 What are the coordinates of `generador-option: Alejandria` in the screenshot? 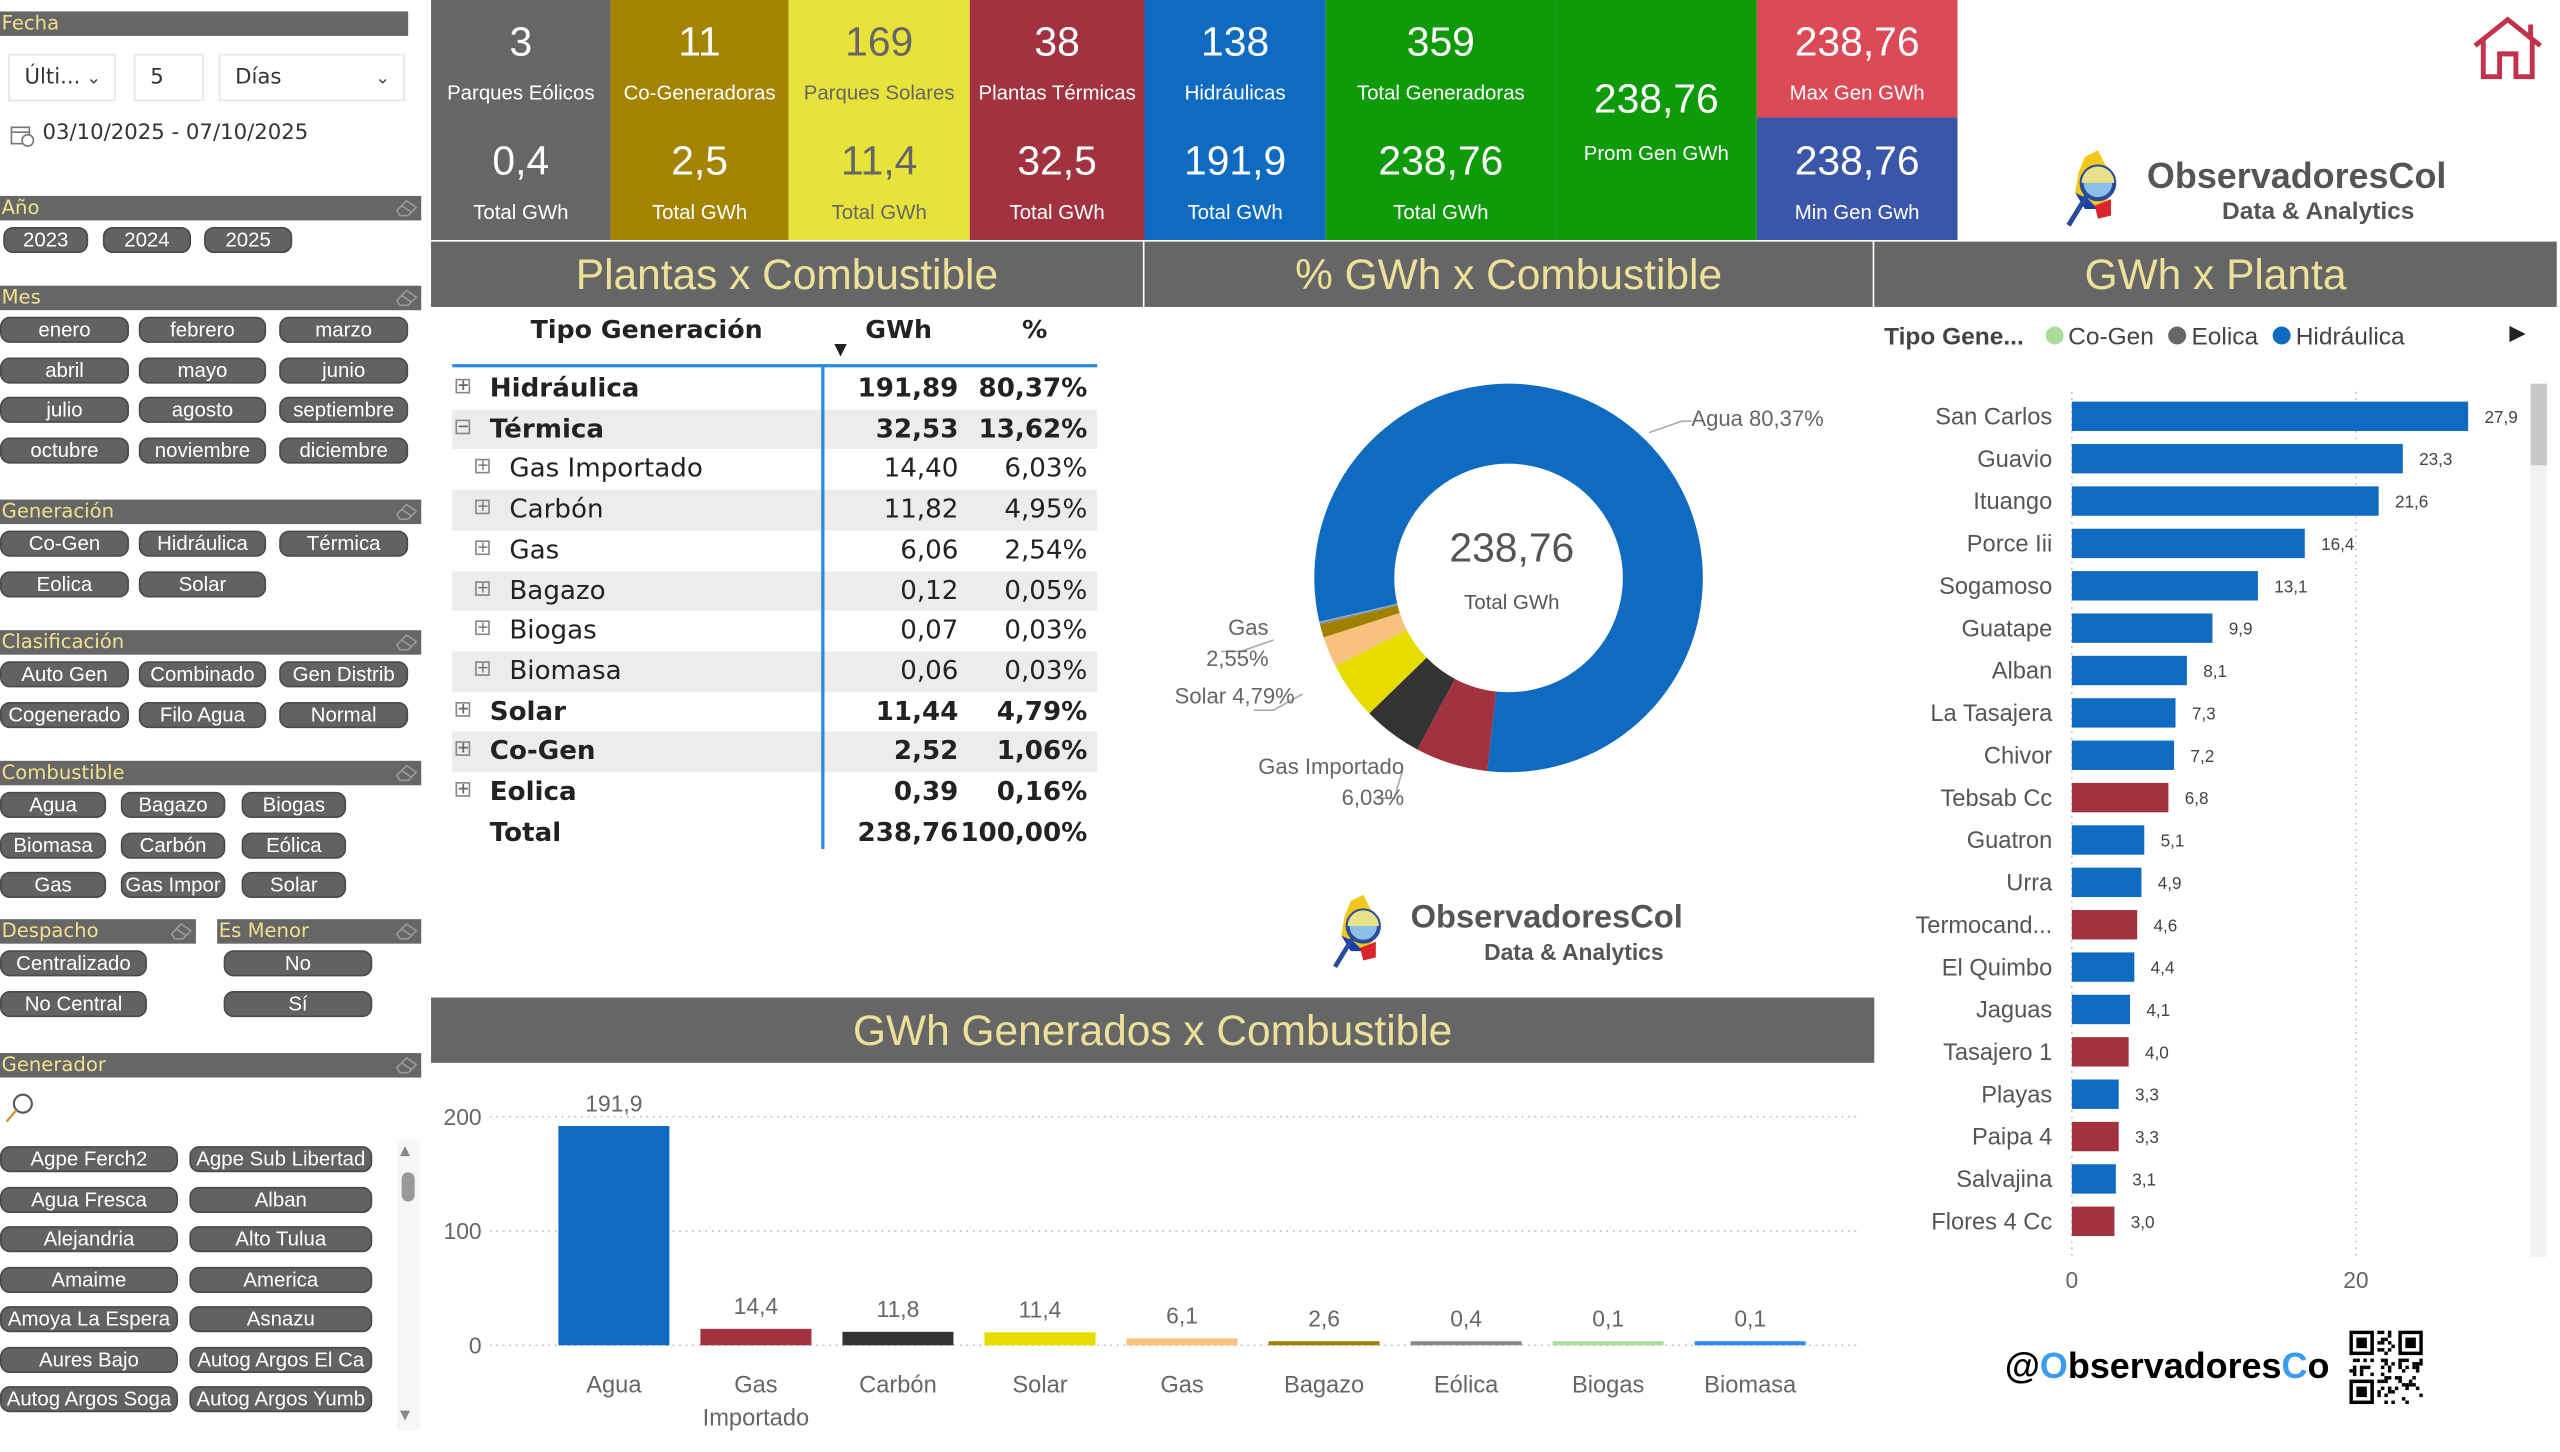 It's located at (89, 1239).